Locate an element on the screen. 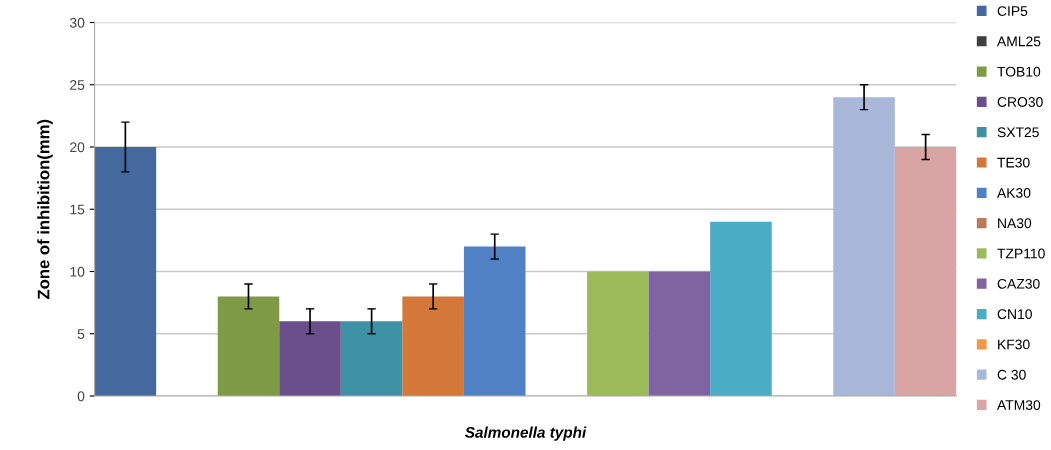 The width and height of the screenshot is (1051, 450). y-tick-label: 10 is located at coordinates (77, 271).